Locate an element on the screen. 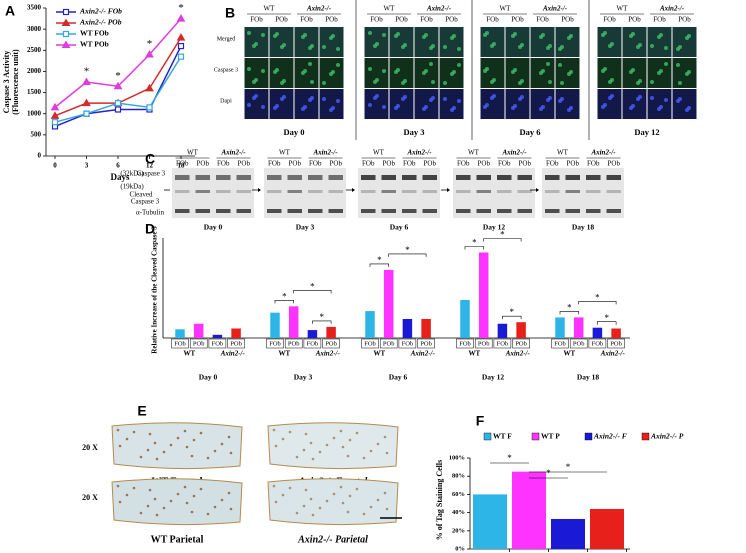 The height and width of the screenshot is (553, 746). group-label: WT is located at coordinates (190, 354).